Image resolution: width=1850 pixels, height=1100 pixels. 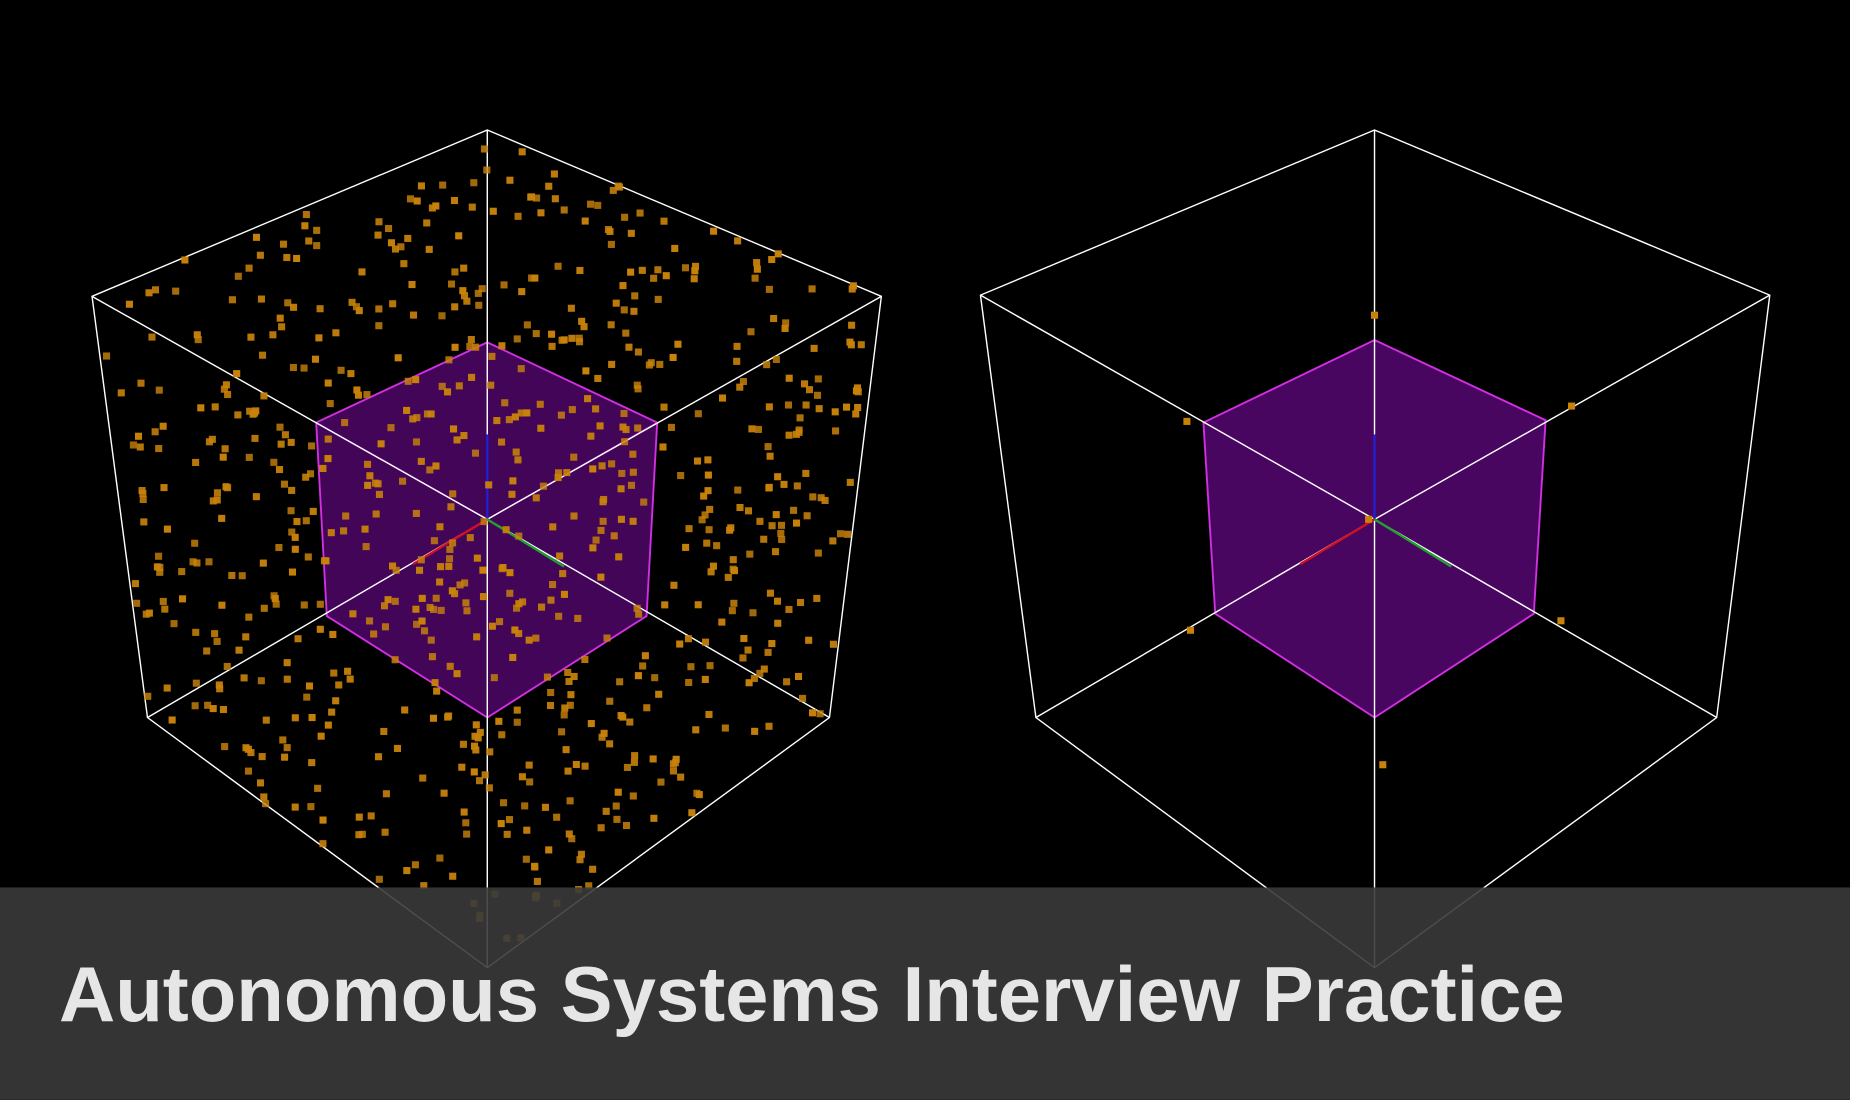 I want to click on caption-title: Autonomous Systems Interview Practice, so click(x=812, y=995).